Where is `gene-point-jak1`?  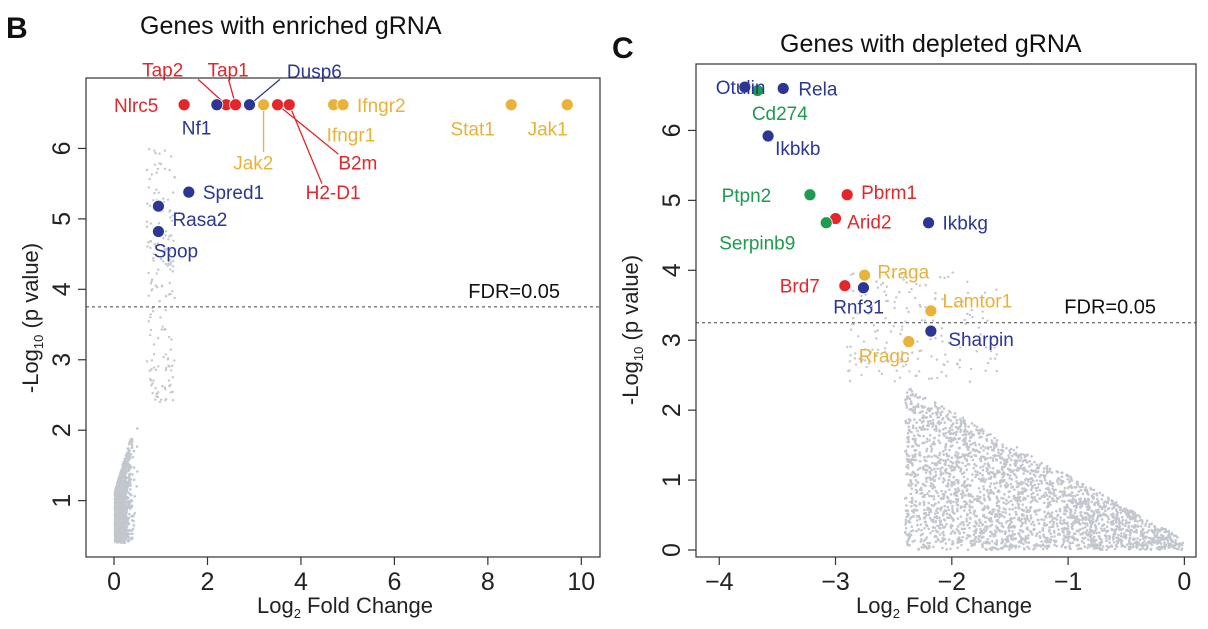 gene-point-jak1 is located at coordinates (567, 105).